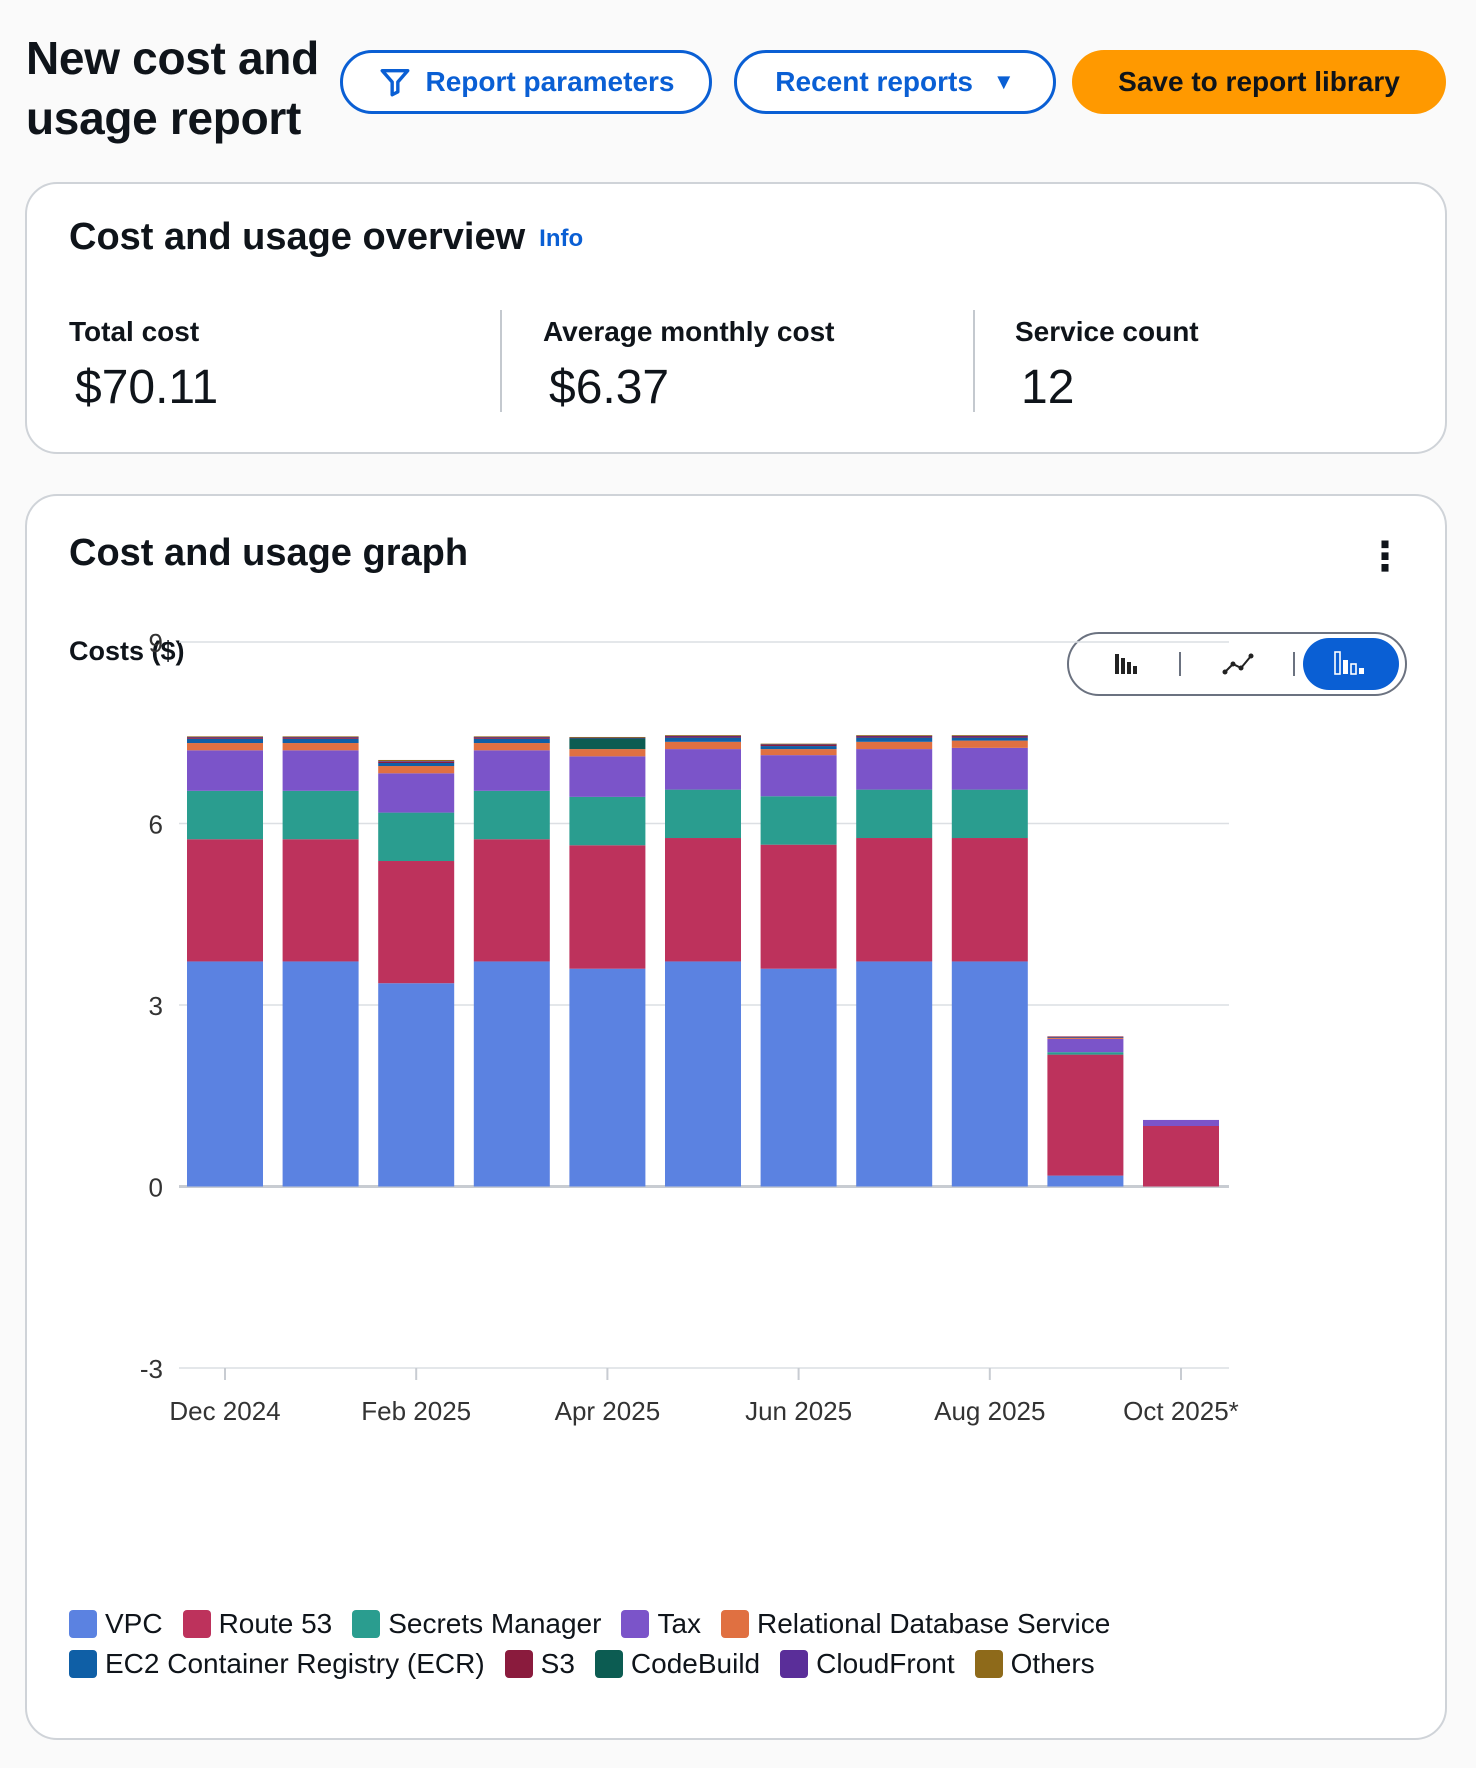 The image size is (1476, 1768). I want to click on legend-item-secrets-manager: Secrets Manager, so click(476, 1624).